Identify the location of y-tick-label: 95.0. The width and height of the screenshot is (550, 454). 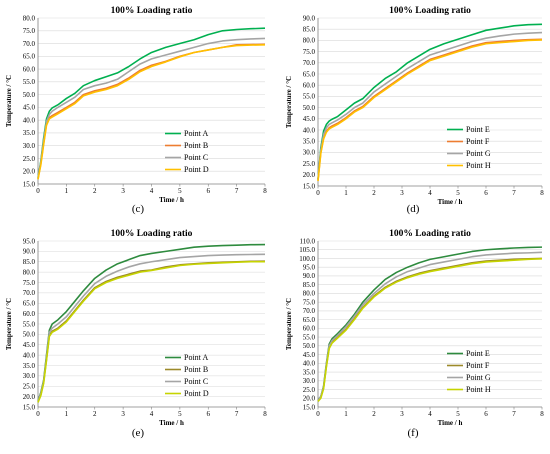
(29, 241).